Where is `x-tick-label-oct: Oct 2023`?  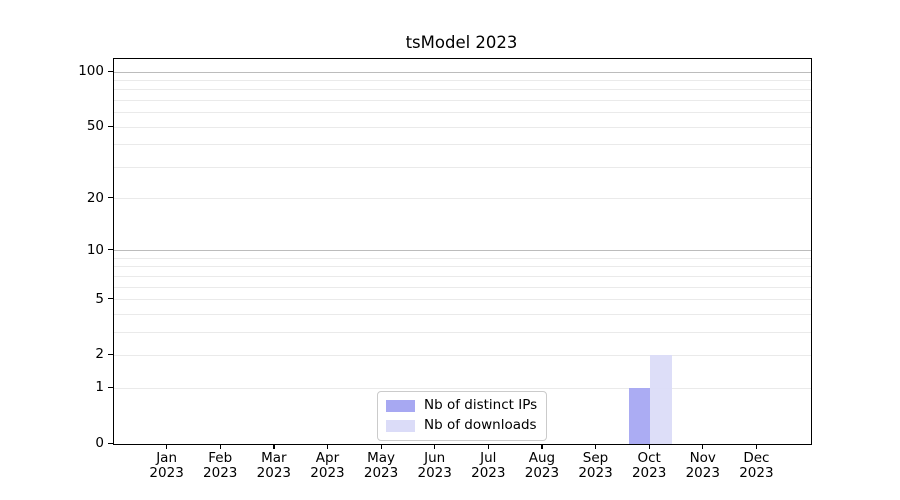 x-tick-label-oct: Oct 2023 is located at coordinates (649, 466).